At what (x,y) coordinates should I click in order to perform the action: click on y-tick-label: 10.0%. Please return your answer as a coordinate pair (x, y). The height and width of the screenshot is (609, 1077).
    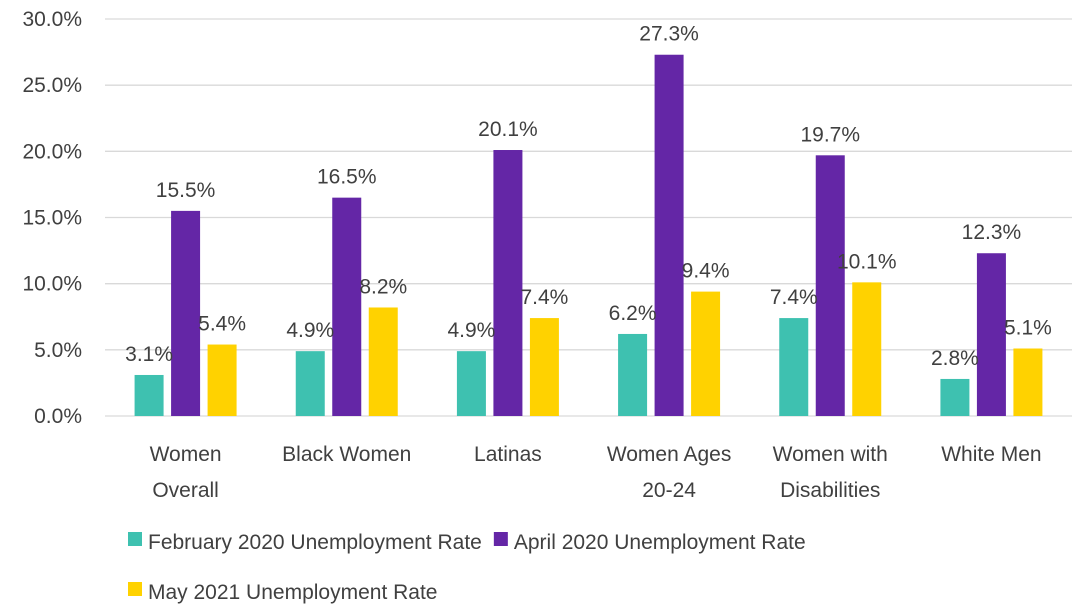
    Looking at the image, I should click on (52, 284).